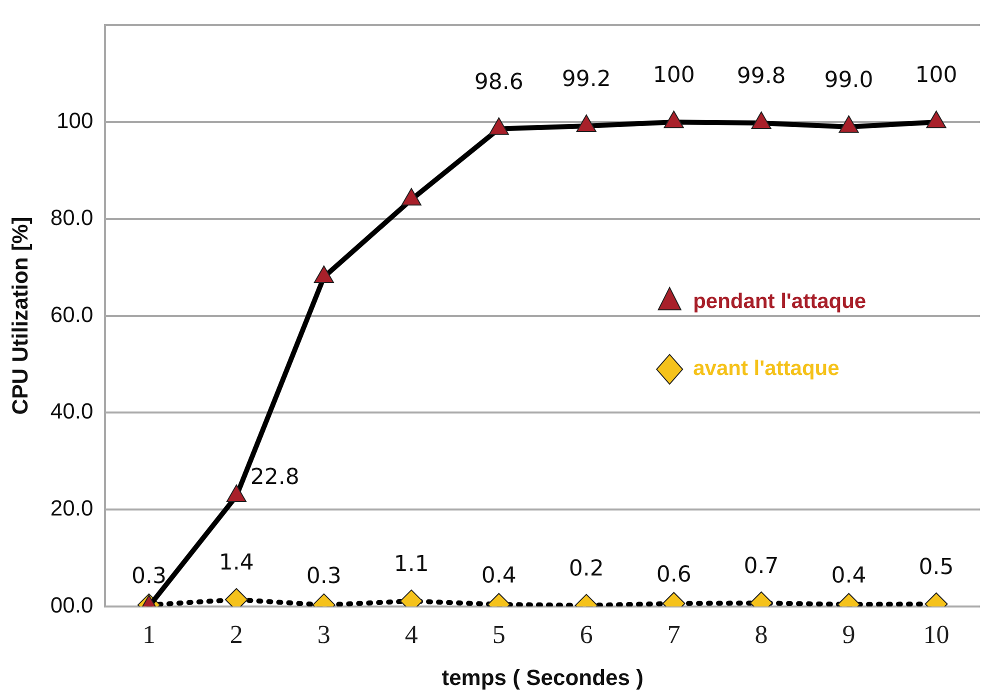 The height and width of the screenshot is (698, 992). Describe the element at coordinates (586, 634) in the screenshot. I see `x-tick-label: 6` at that location.